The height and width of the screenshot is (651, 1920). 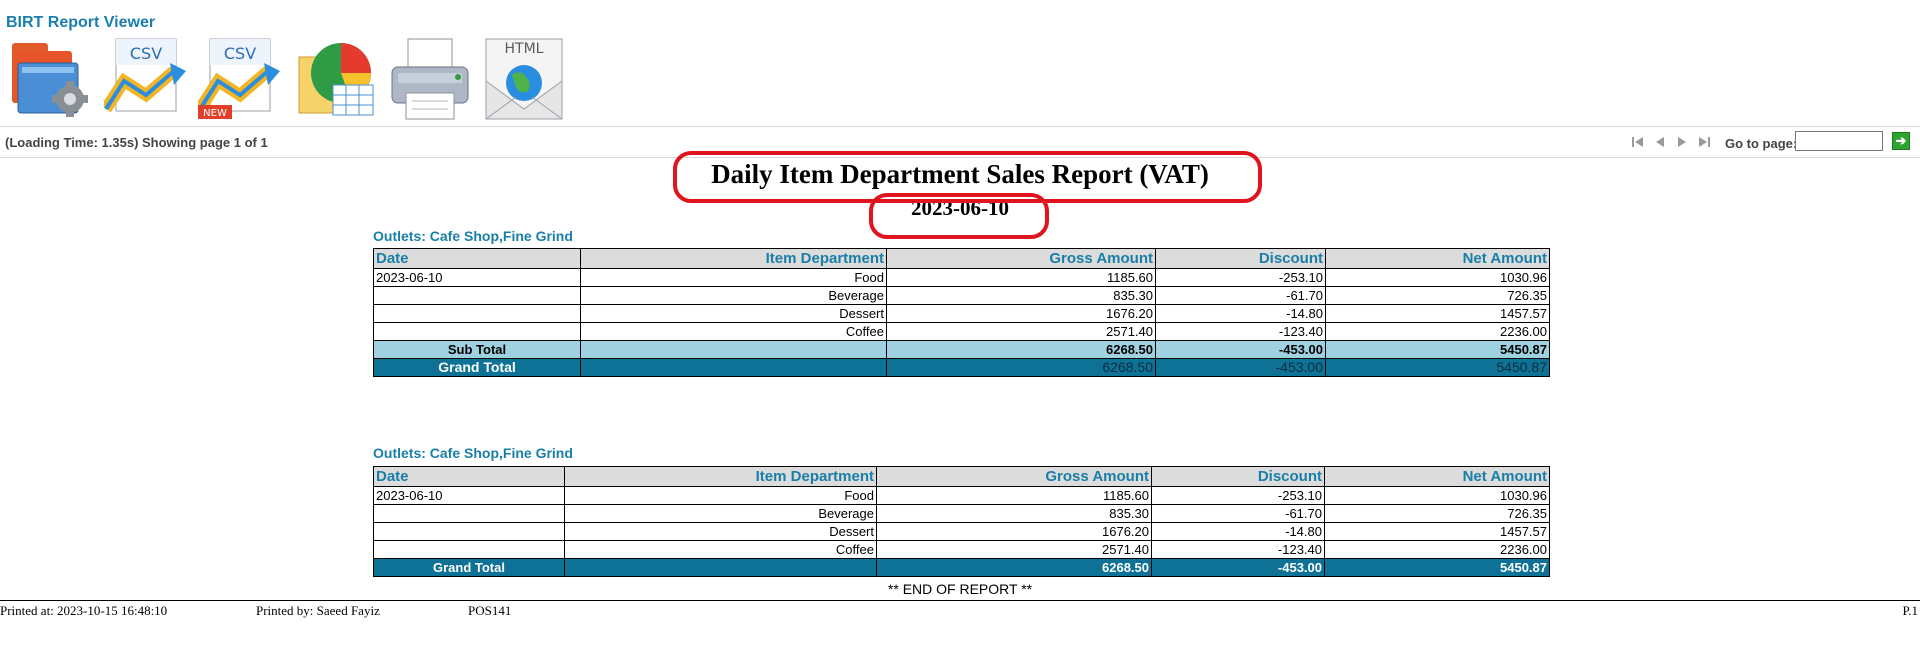 I want to click on outlets-label-1: Outlets: Cafe Shop,Fine Grind, so click(x=473, y=236).